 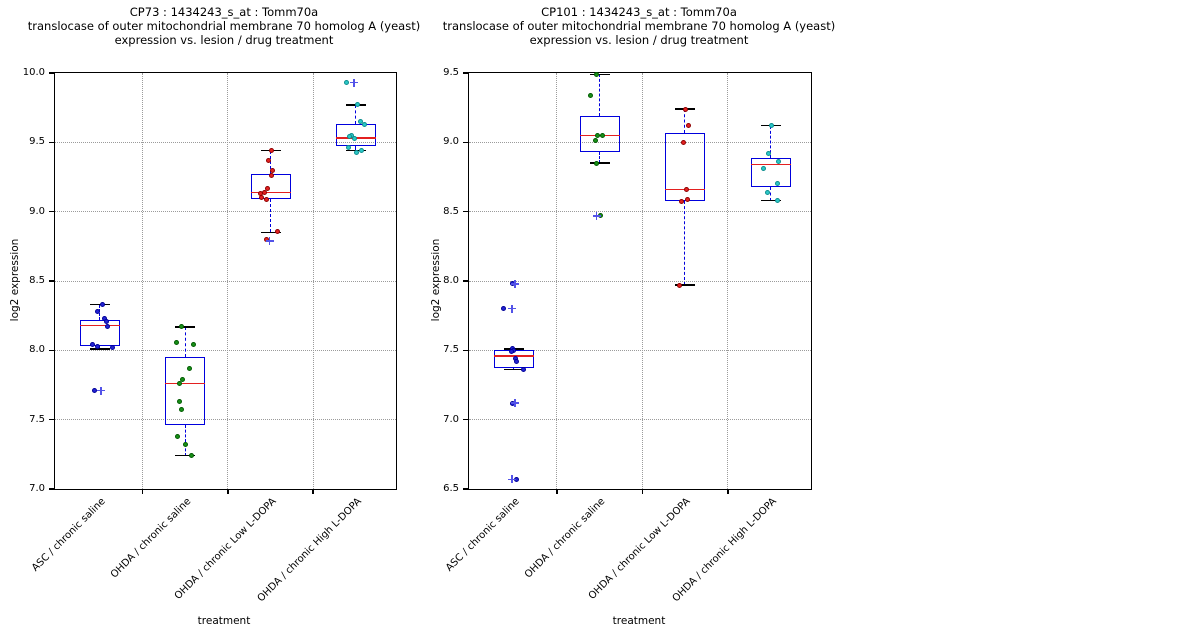 I want to click on y-tick-label: 6.5, so click(x=451, y=488).